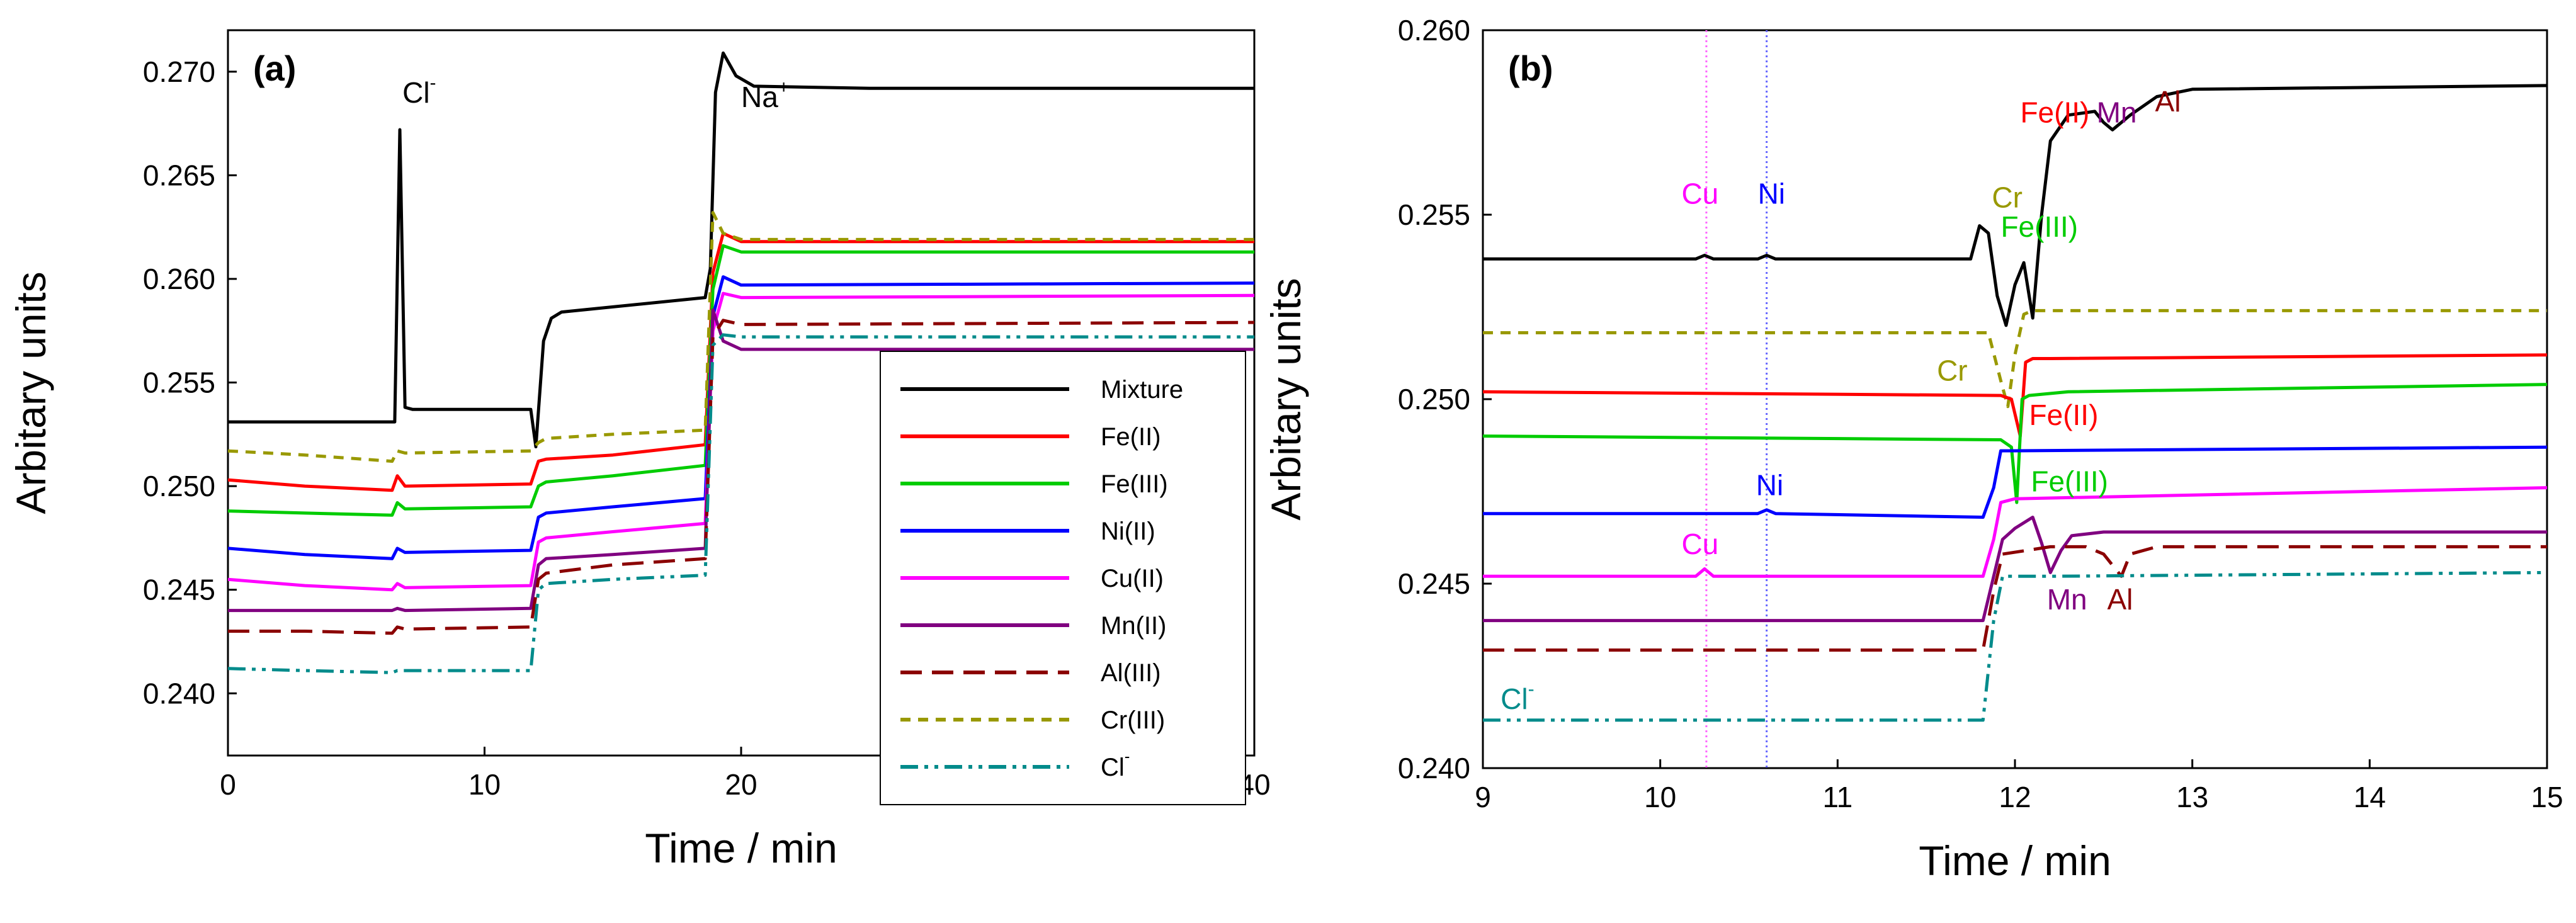 The height and width of the screenshot is (923, 2576). What do you see at coordinates (1530, 68) in the screenshot?
I see `panel-label: (b)` at bounding box center [1530, 68].